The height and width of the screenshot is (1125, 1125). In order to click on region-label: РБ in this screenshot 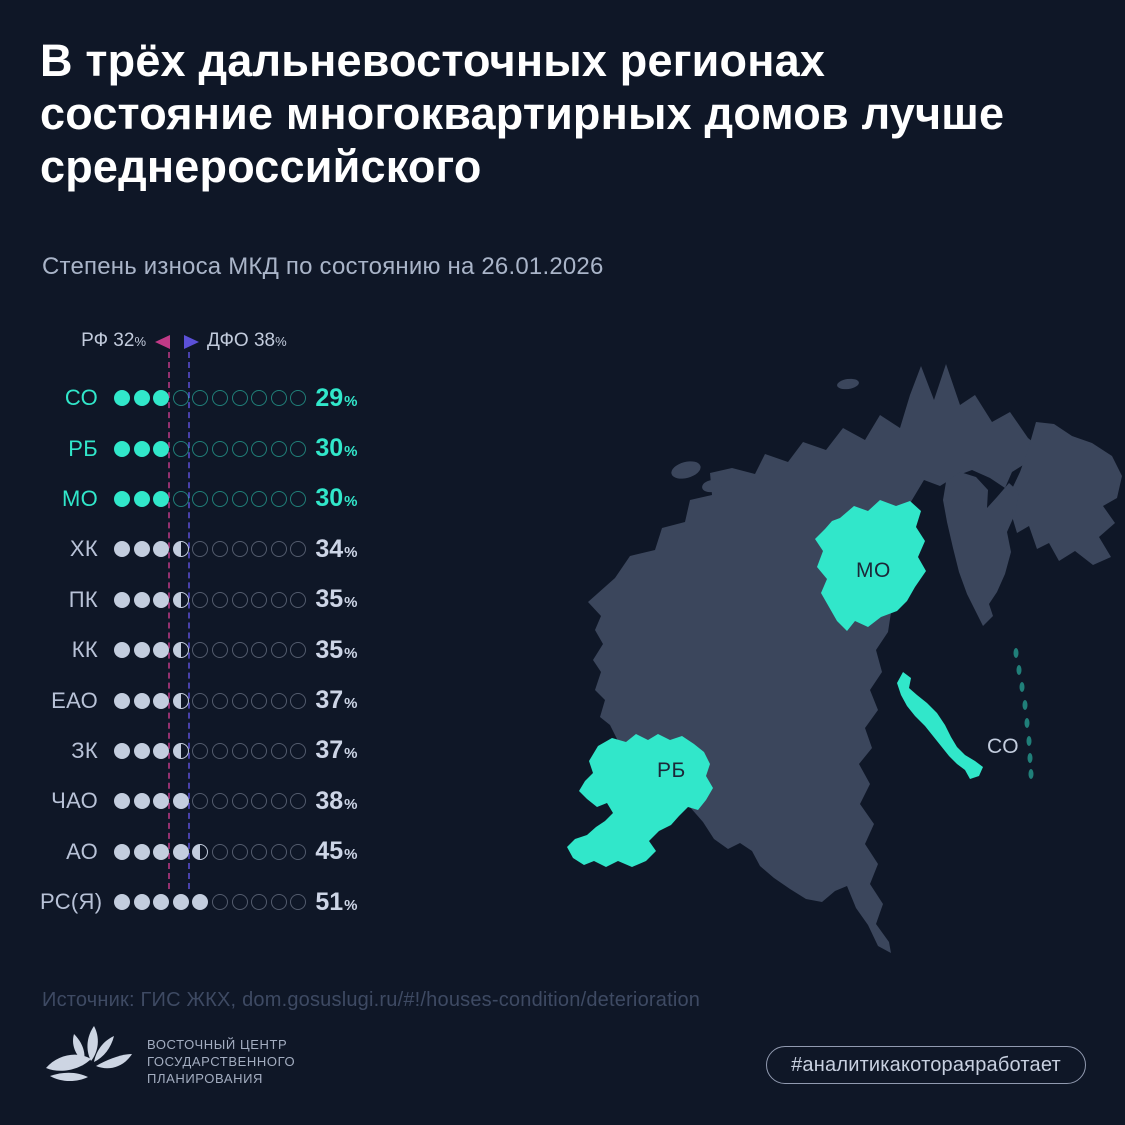, I will do `click(83, 448)`.